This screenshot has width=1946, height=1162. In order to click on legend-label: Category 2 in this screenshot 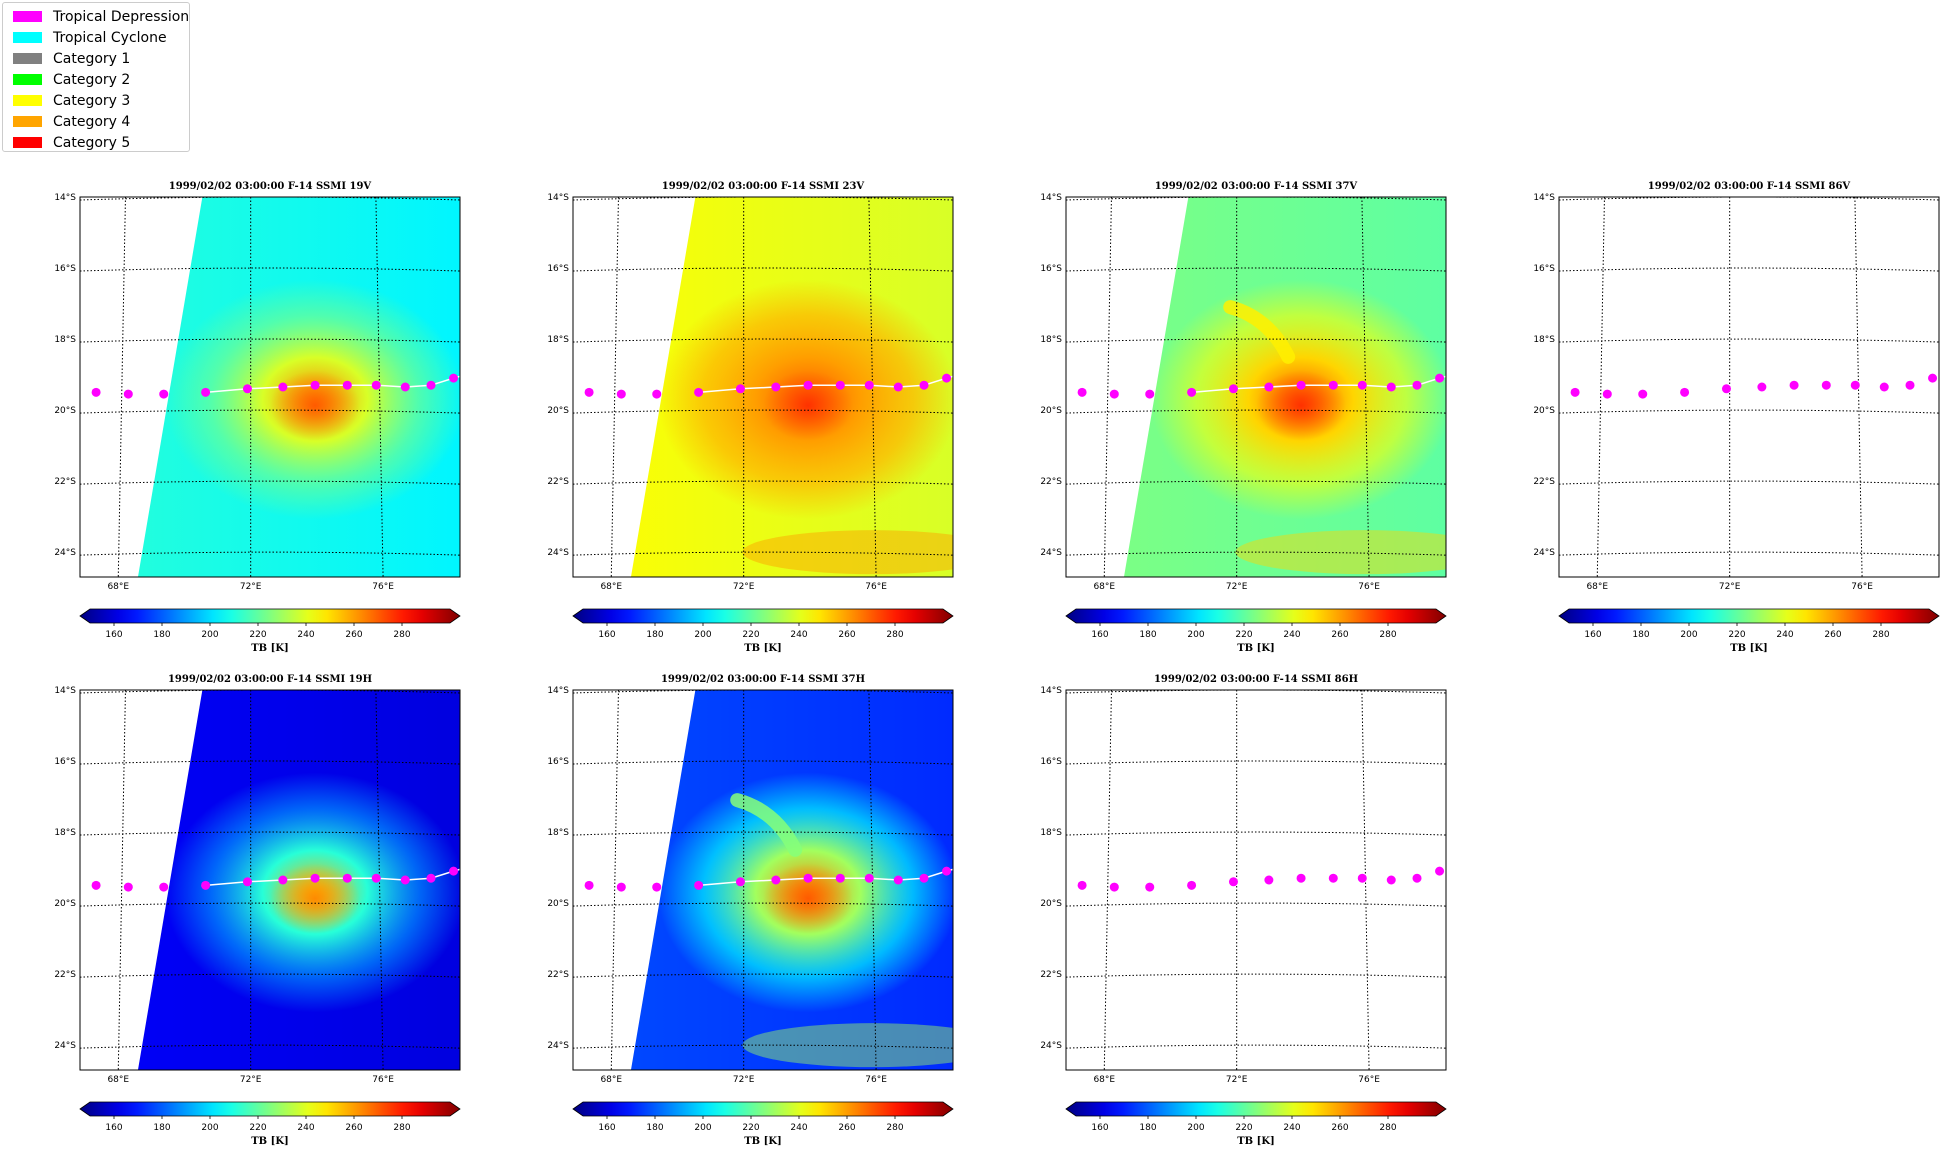, I will do `click(92, 79)`.